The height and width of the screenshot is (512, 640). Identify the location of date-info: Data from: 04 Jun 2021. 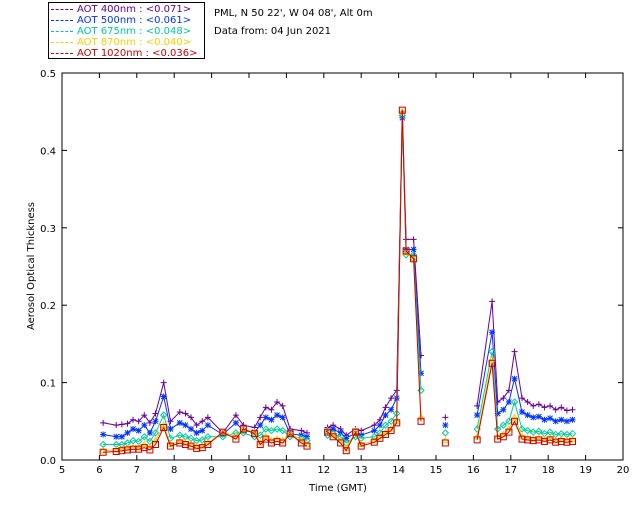
(273, 31).